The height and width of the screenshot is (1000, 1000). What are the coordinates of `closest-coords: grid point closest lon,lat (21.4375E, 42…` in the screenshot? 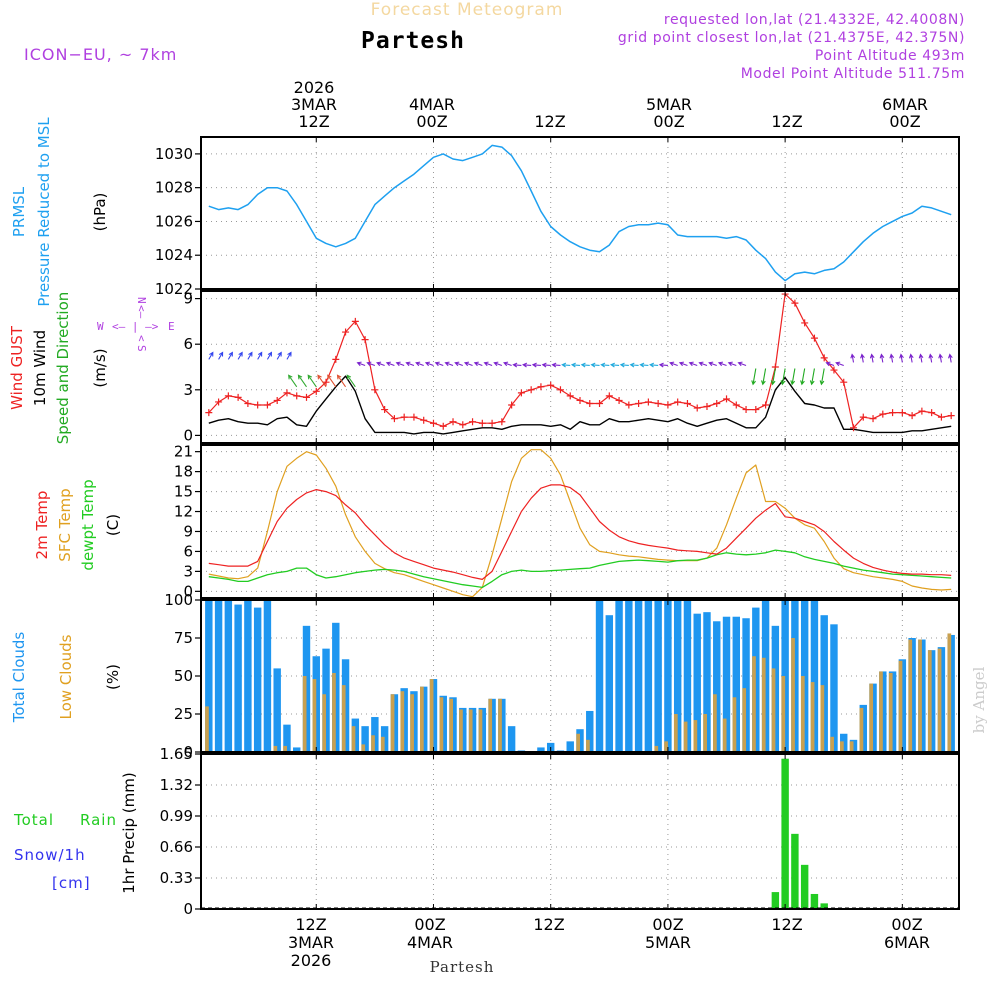 It's located at (791, 38).